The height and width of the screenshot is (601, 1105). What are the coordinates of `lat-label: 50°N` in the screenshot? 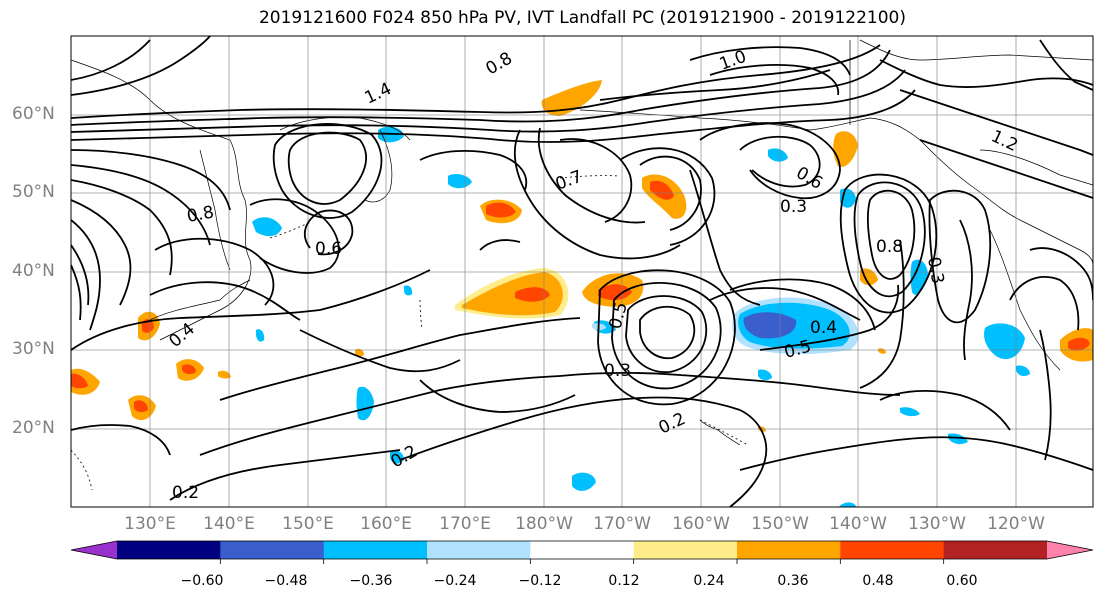 It's located at (33, 192).